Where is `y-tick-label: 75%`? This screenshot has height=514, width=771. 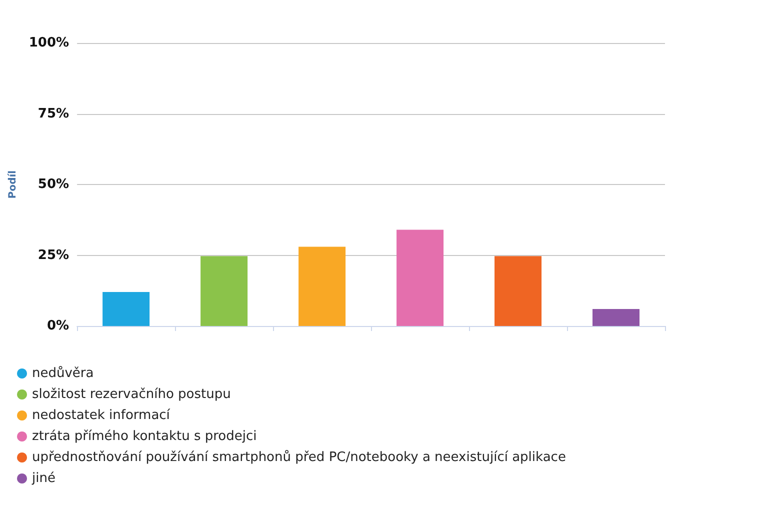
y-tick-label: 75% is located at coordinates (54, 114).